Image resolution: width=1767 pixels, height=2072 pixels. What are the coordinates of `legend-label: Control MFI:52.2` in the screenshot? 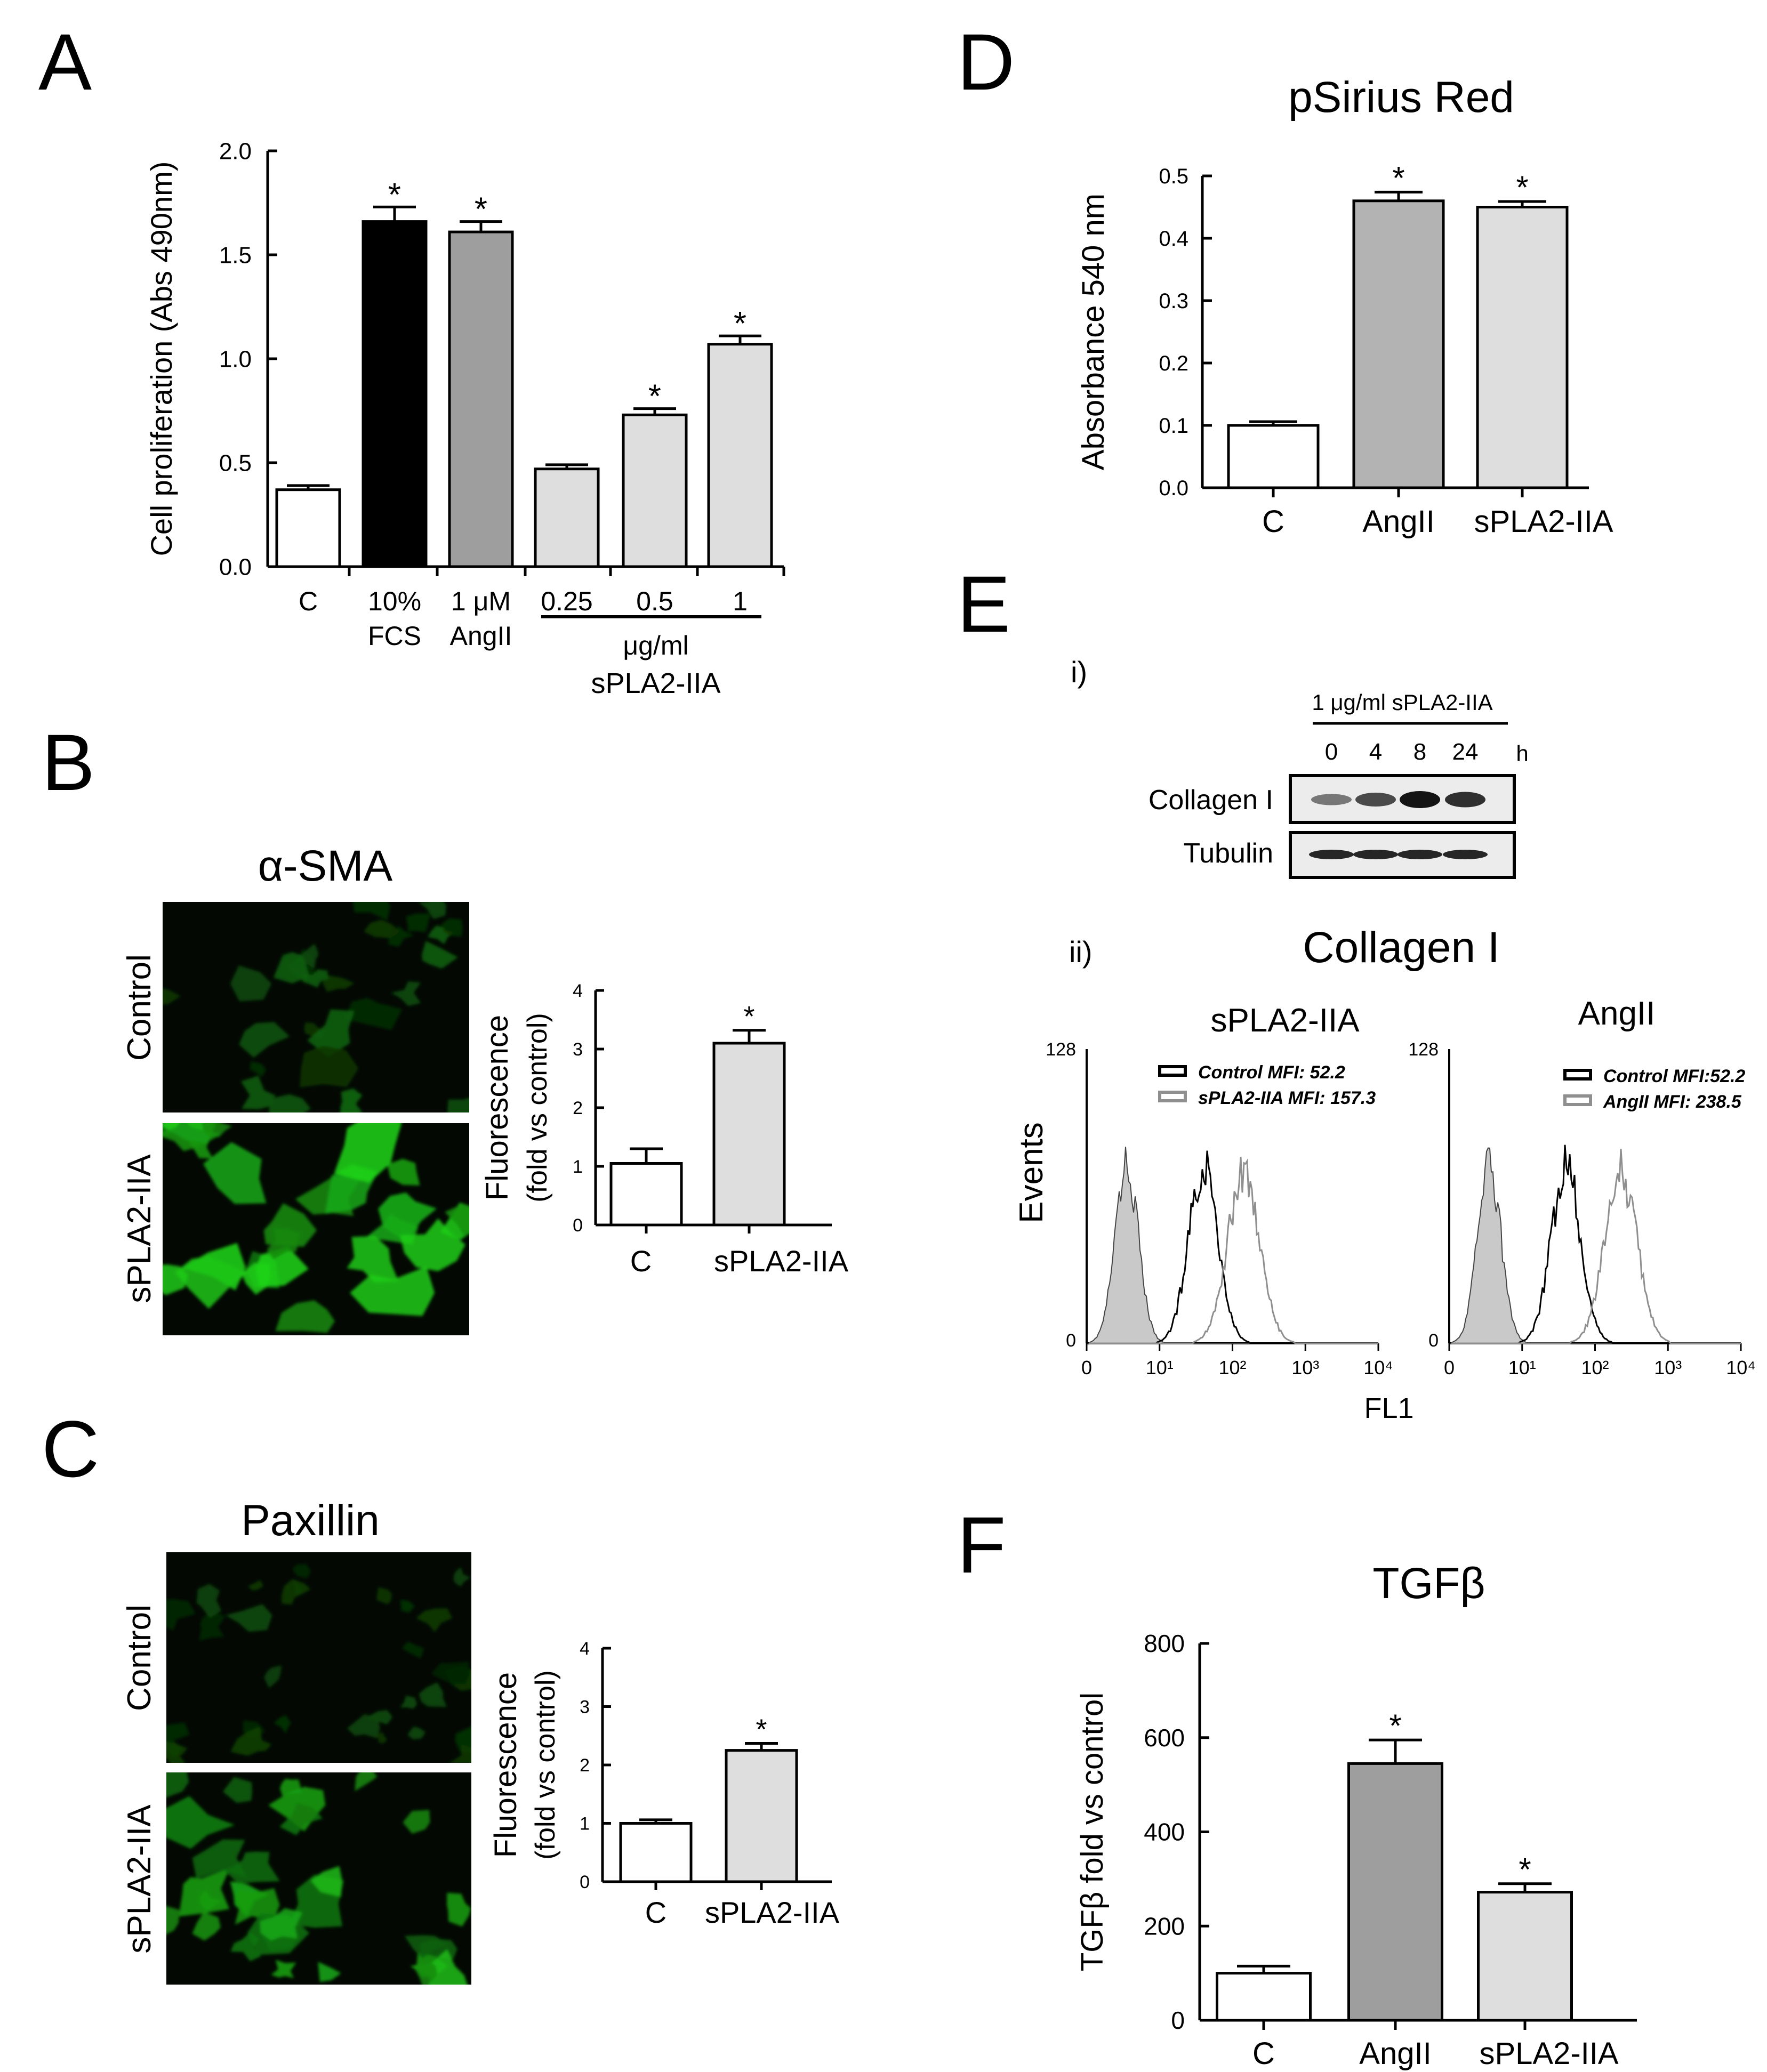 It's located at (1674, 1076).